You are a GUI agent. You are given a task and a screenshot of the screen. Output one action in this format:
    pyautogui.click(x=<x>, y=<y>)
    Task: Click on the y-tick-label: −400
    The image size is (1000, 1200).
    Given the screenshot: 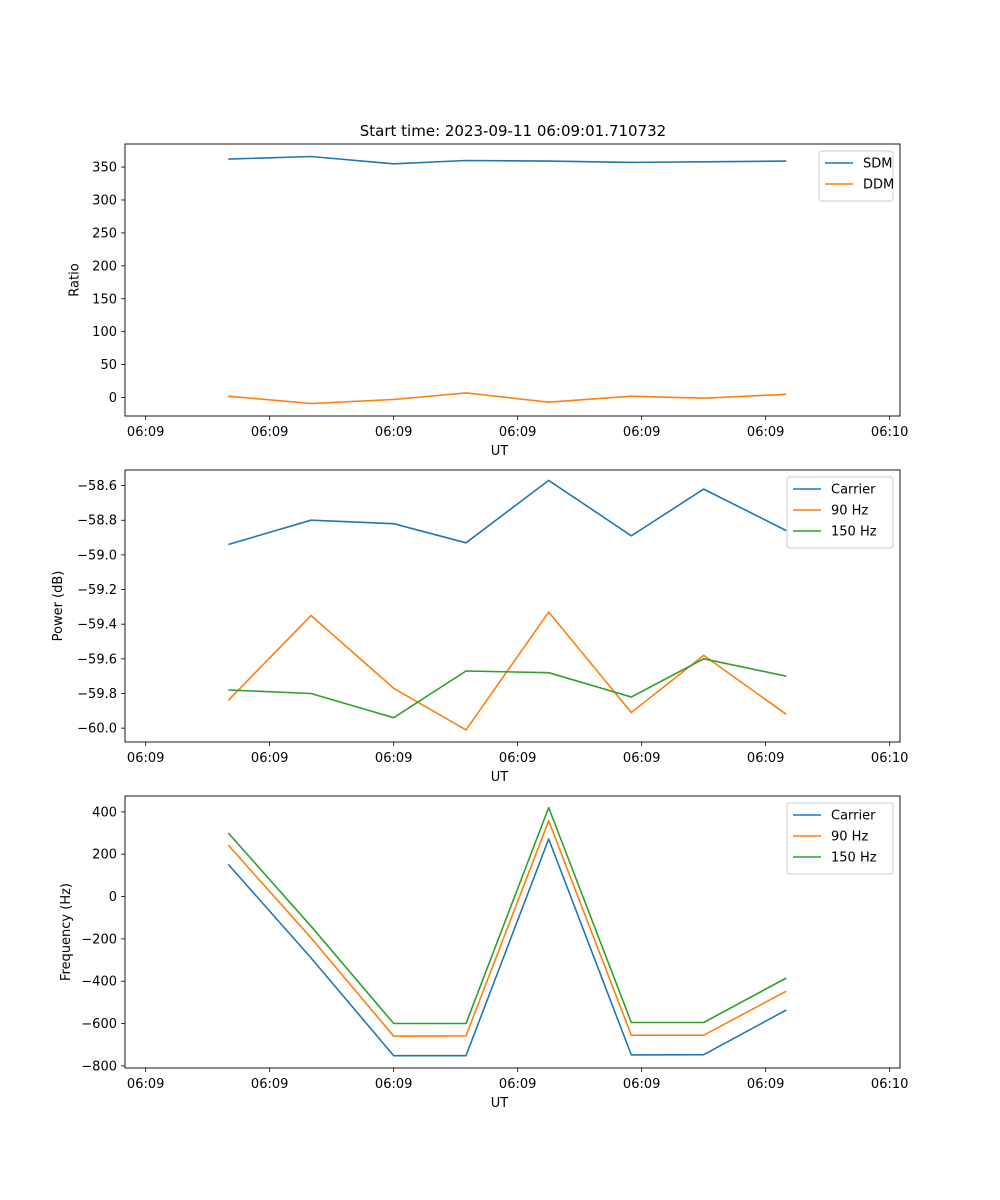 What is the action you would take?
    pyautogui.click(x=99, y=982)
    